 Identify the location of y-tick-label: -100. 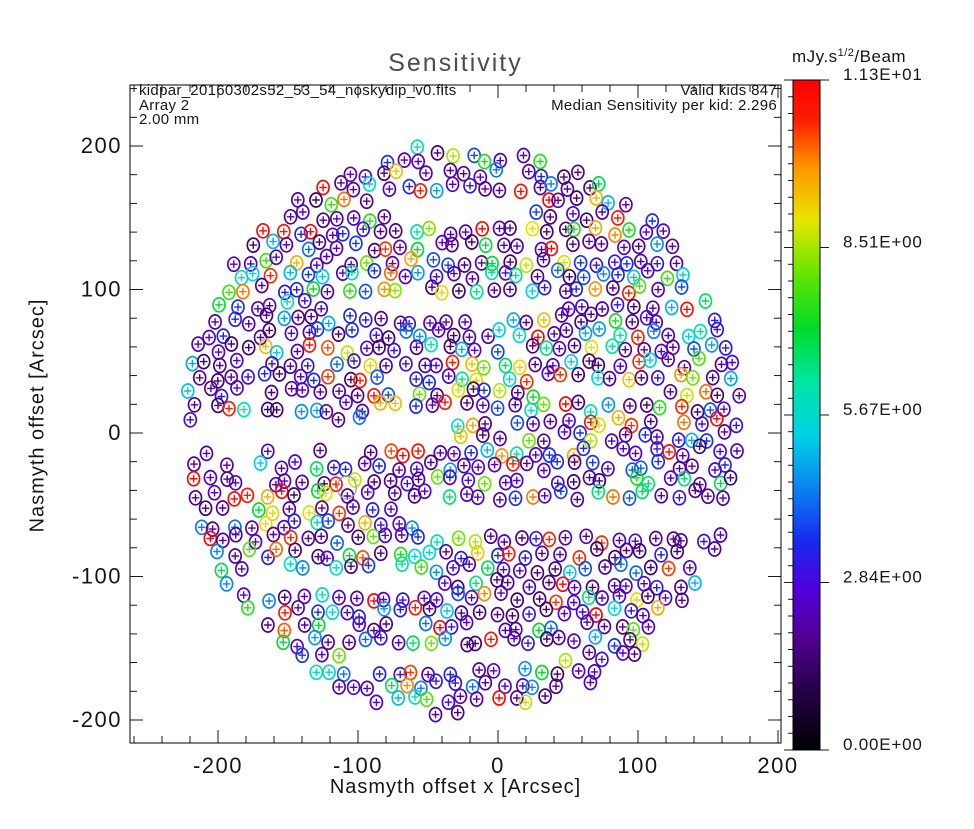
(97, 576).